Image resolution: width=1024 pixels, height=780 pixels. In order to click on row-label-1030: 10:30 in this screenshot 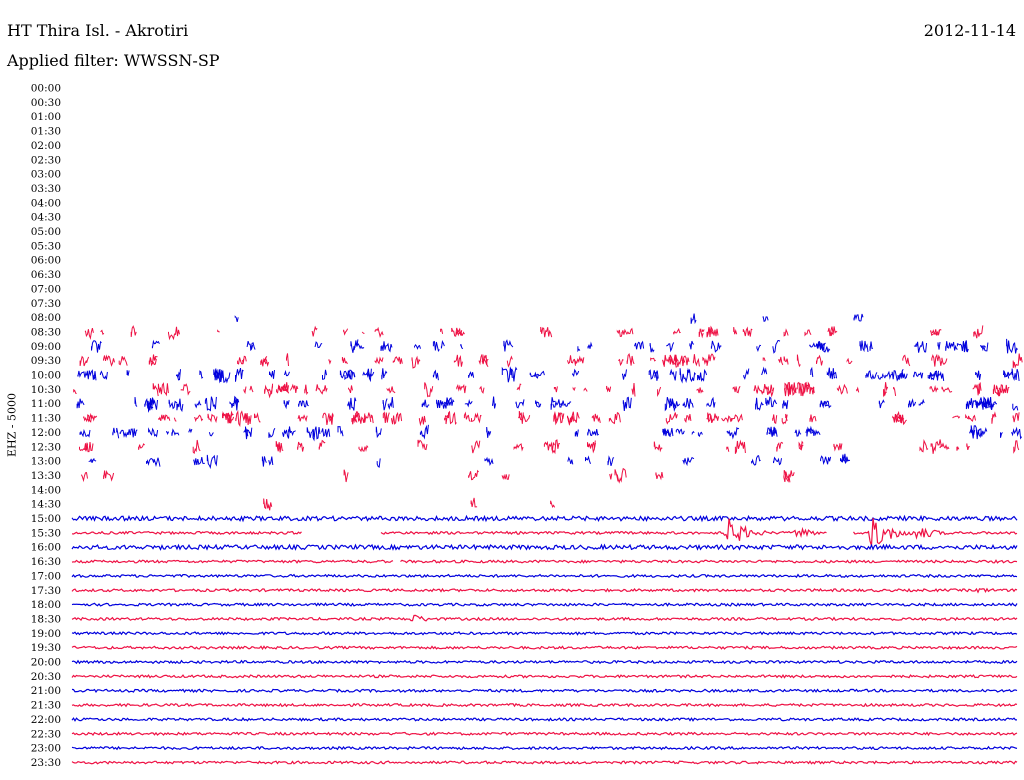, I will do `click(46, 390)`.